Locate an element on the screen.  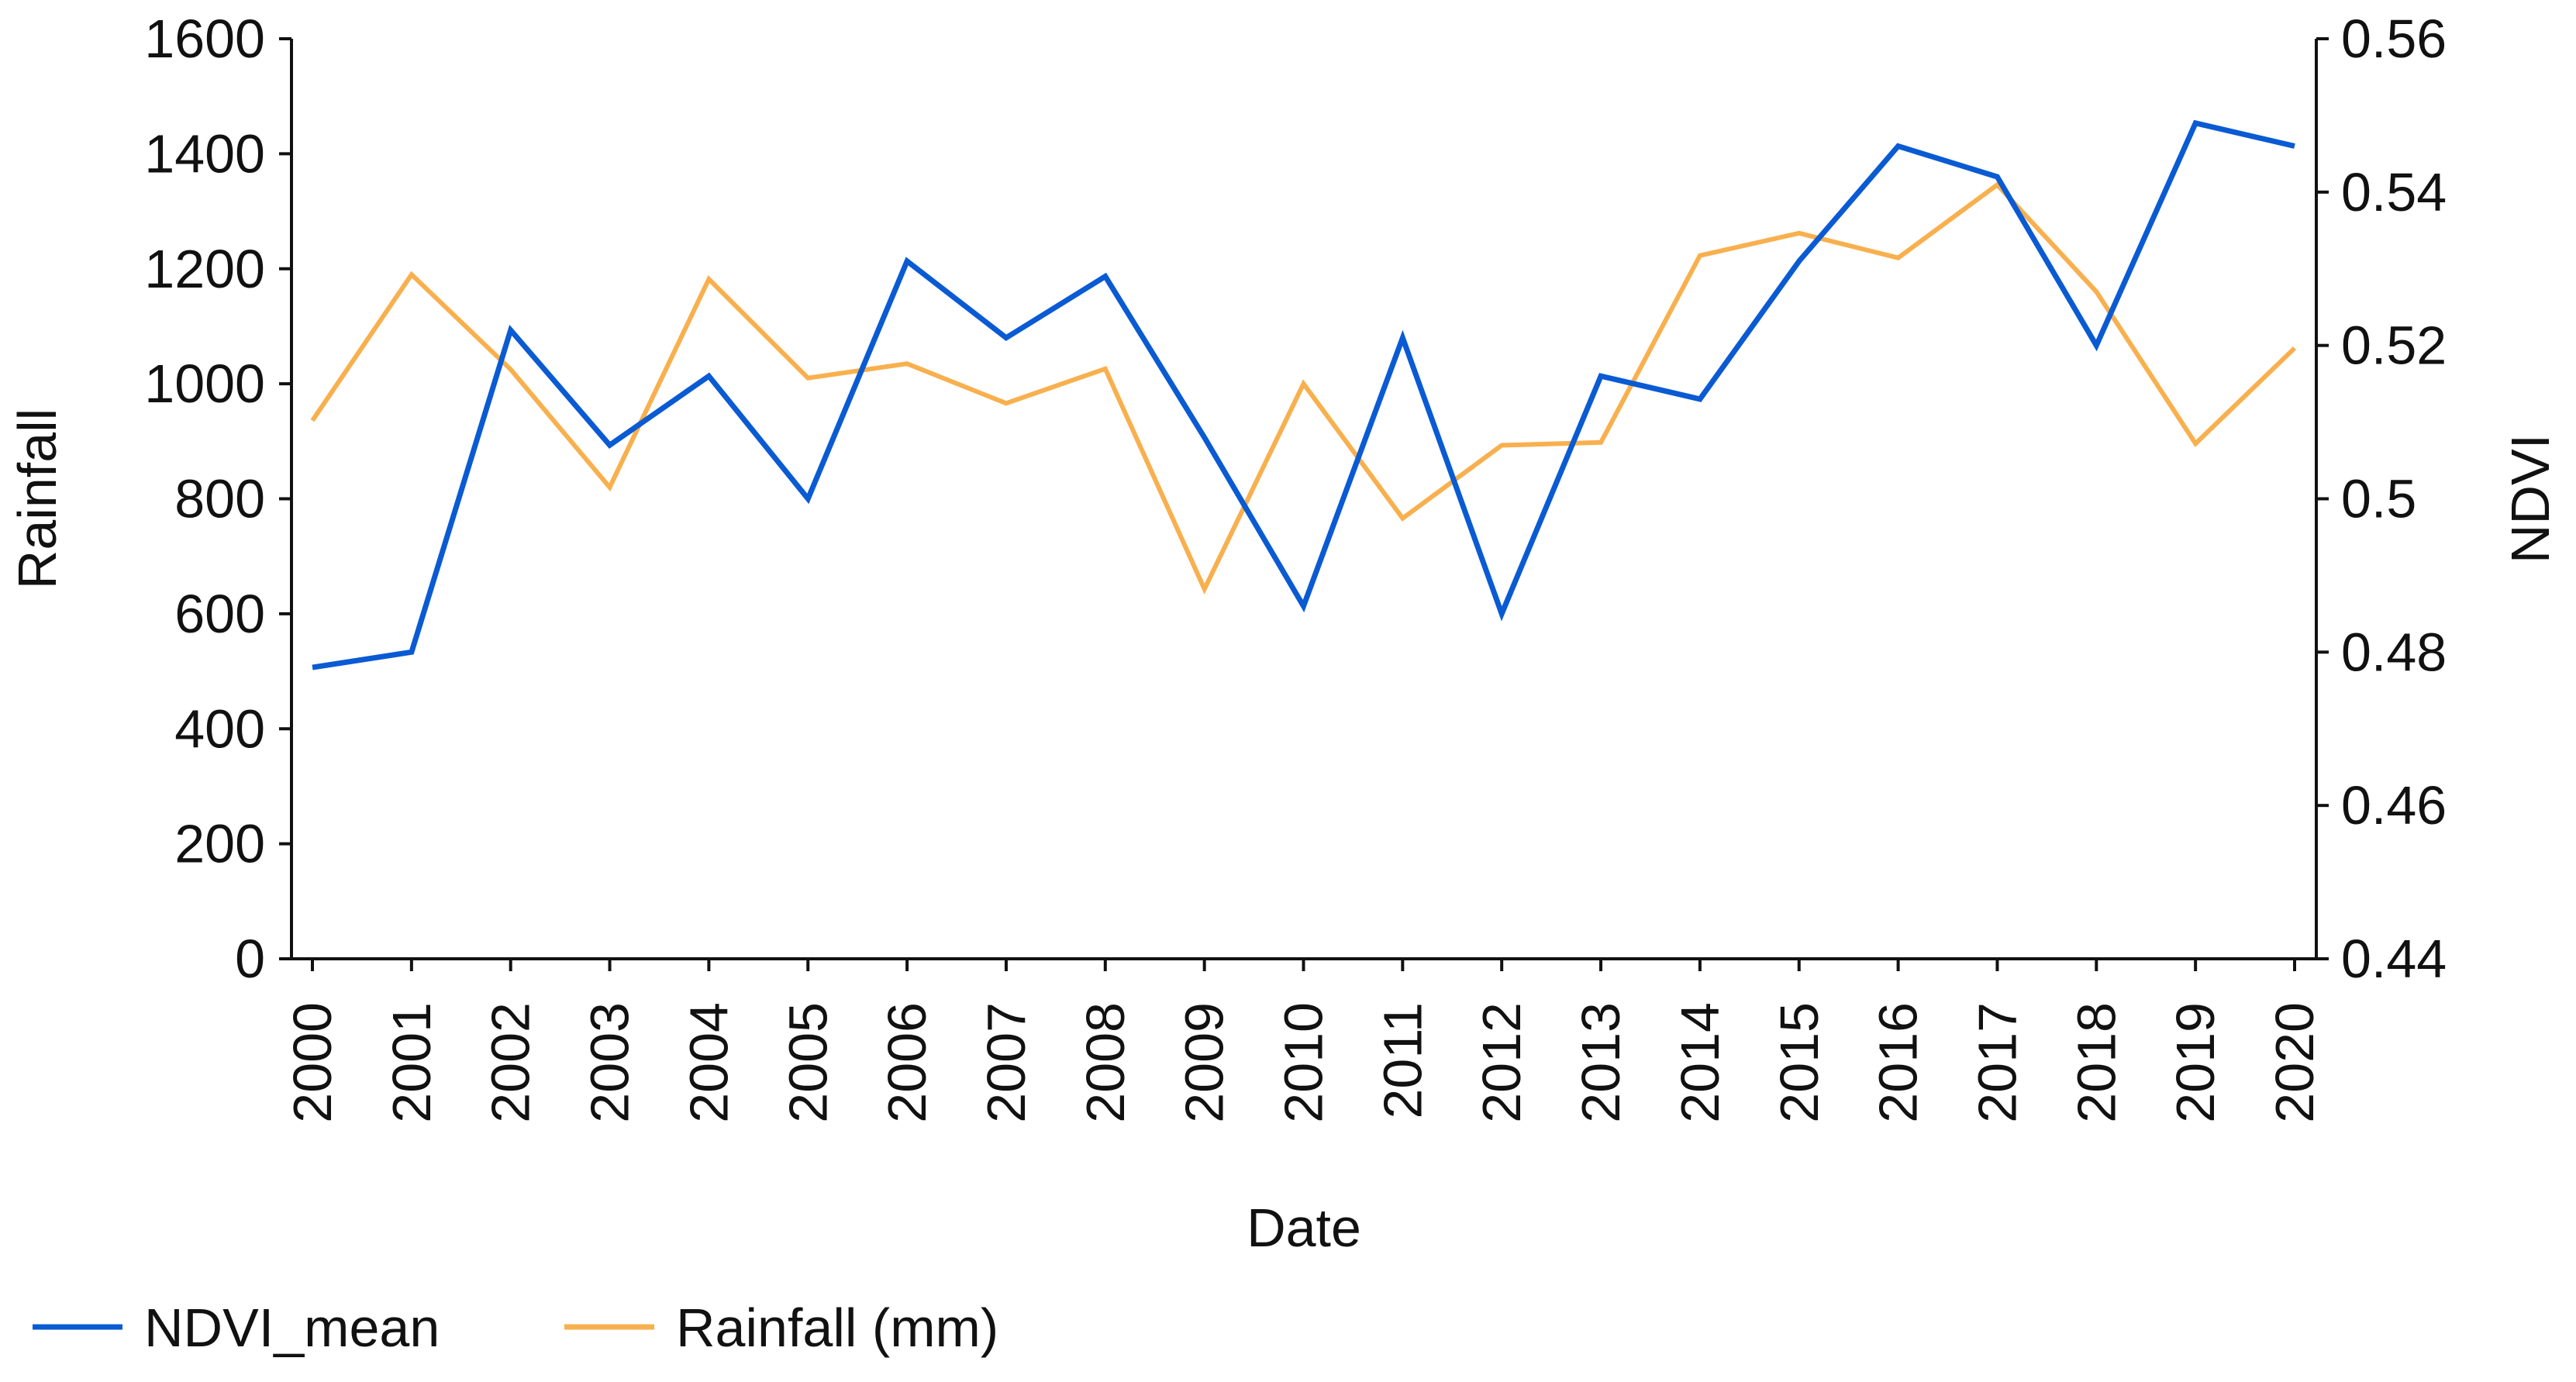
left-y-tick-label: 600 is located at coordinates (219, 614).